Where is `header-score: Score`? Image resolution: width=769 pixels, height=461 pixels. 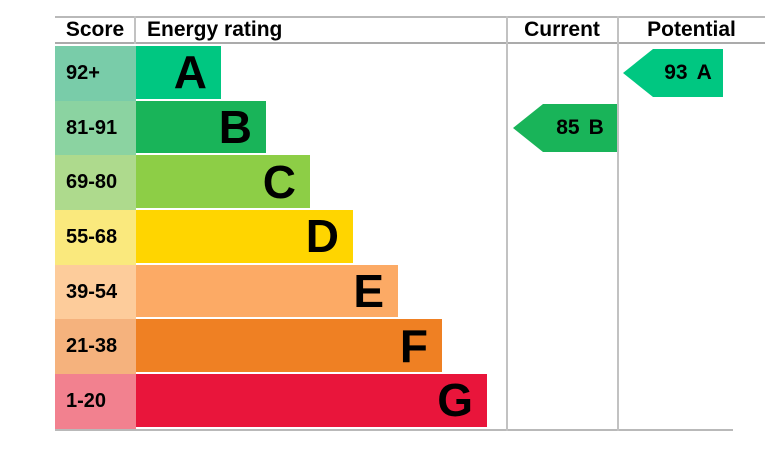
header-score: Score is located at coordinates (95, 29).